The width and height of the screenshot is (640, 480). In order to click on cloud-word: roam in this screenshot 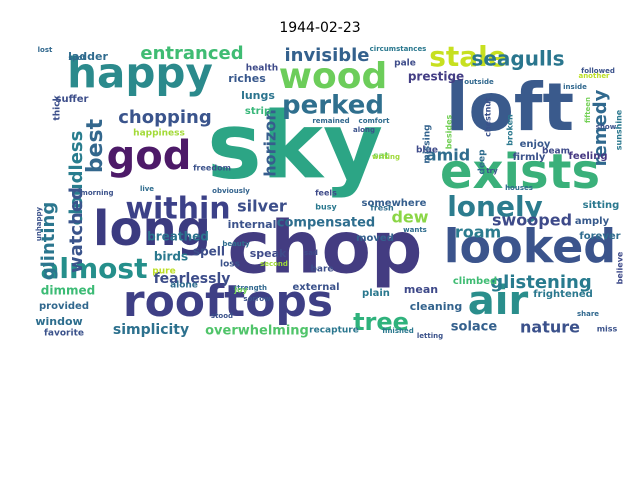, I will do `click(478, 232)`.